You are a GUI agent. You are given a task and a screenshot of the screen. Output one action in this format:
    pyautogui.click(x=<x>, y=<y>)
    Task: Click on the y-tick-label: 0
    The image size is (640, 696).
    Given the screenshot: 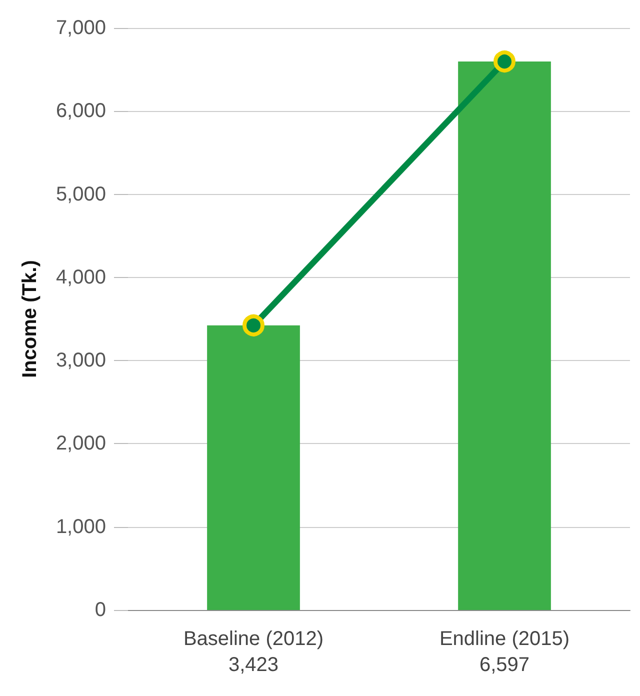 What is the action you would take?
    pyautogui.click(x=100, y=610)
    